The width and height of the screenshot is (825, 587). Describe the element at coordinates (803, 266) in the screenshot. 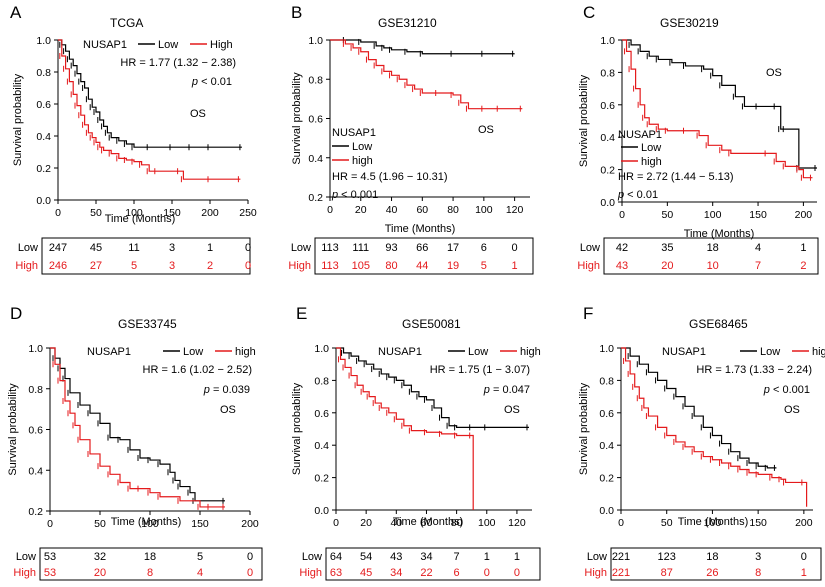

I see `risk-count: 2` at that location.